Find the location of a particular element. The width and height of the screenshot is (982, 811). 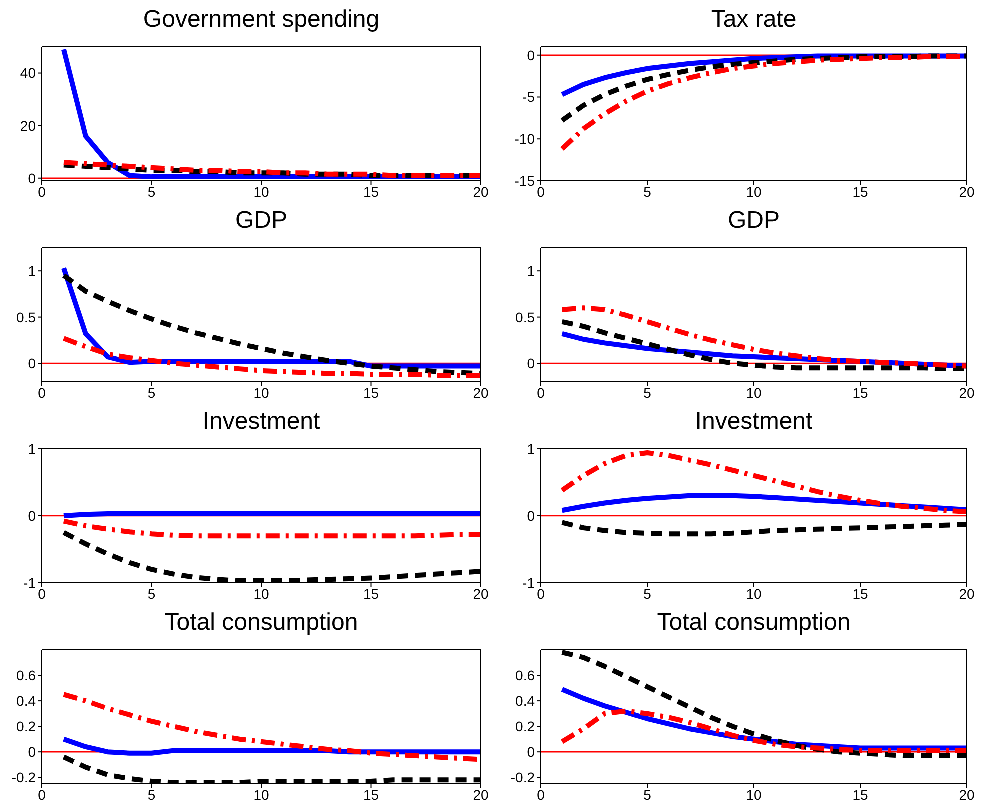

chart-title: Tax rate is located at coordinates (754, 20).